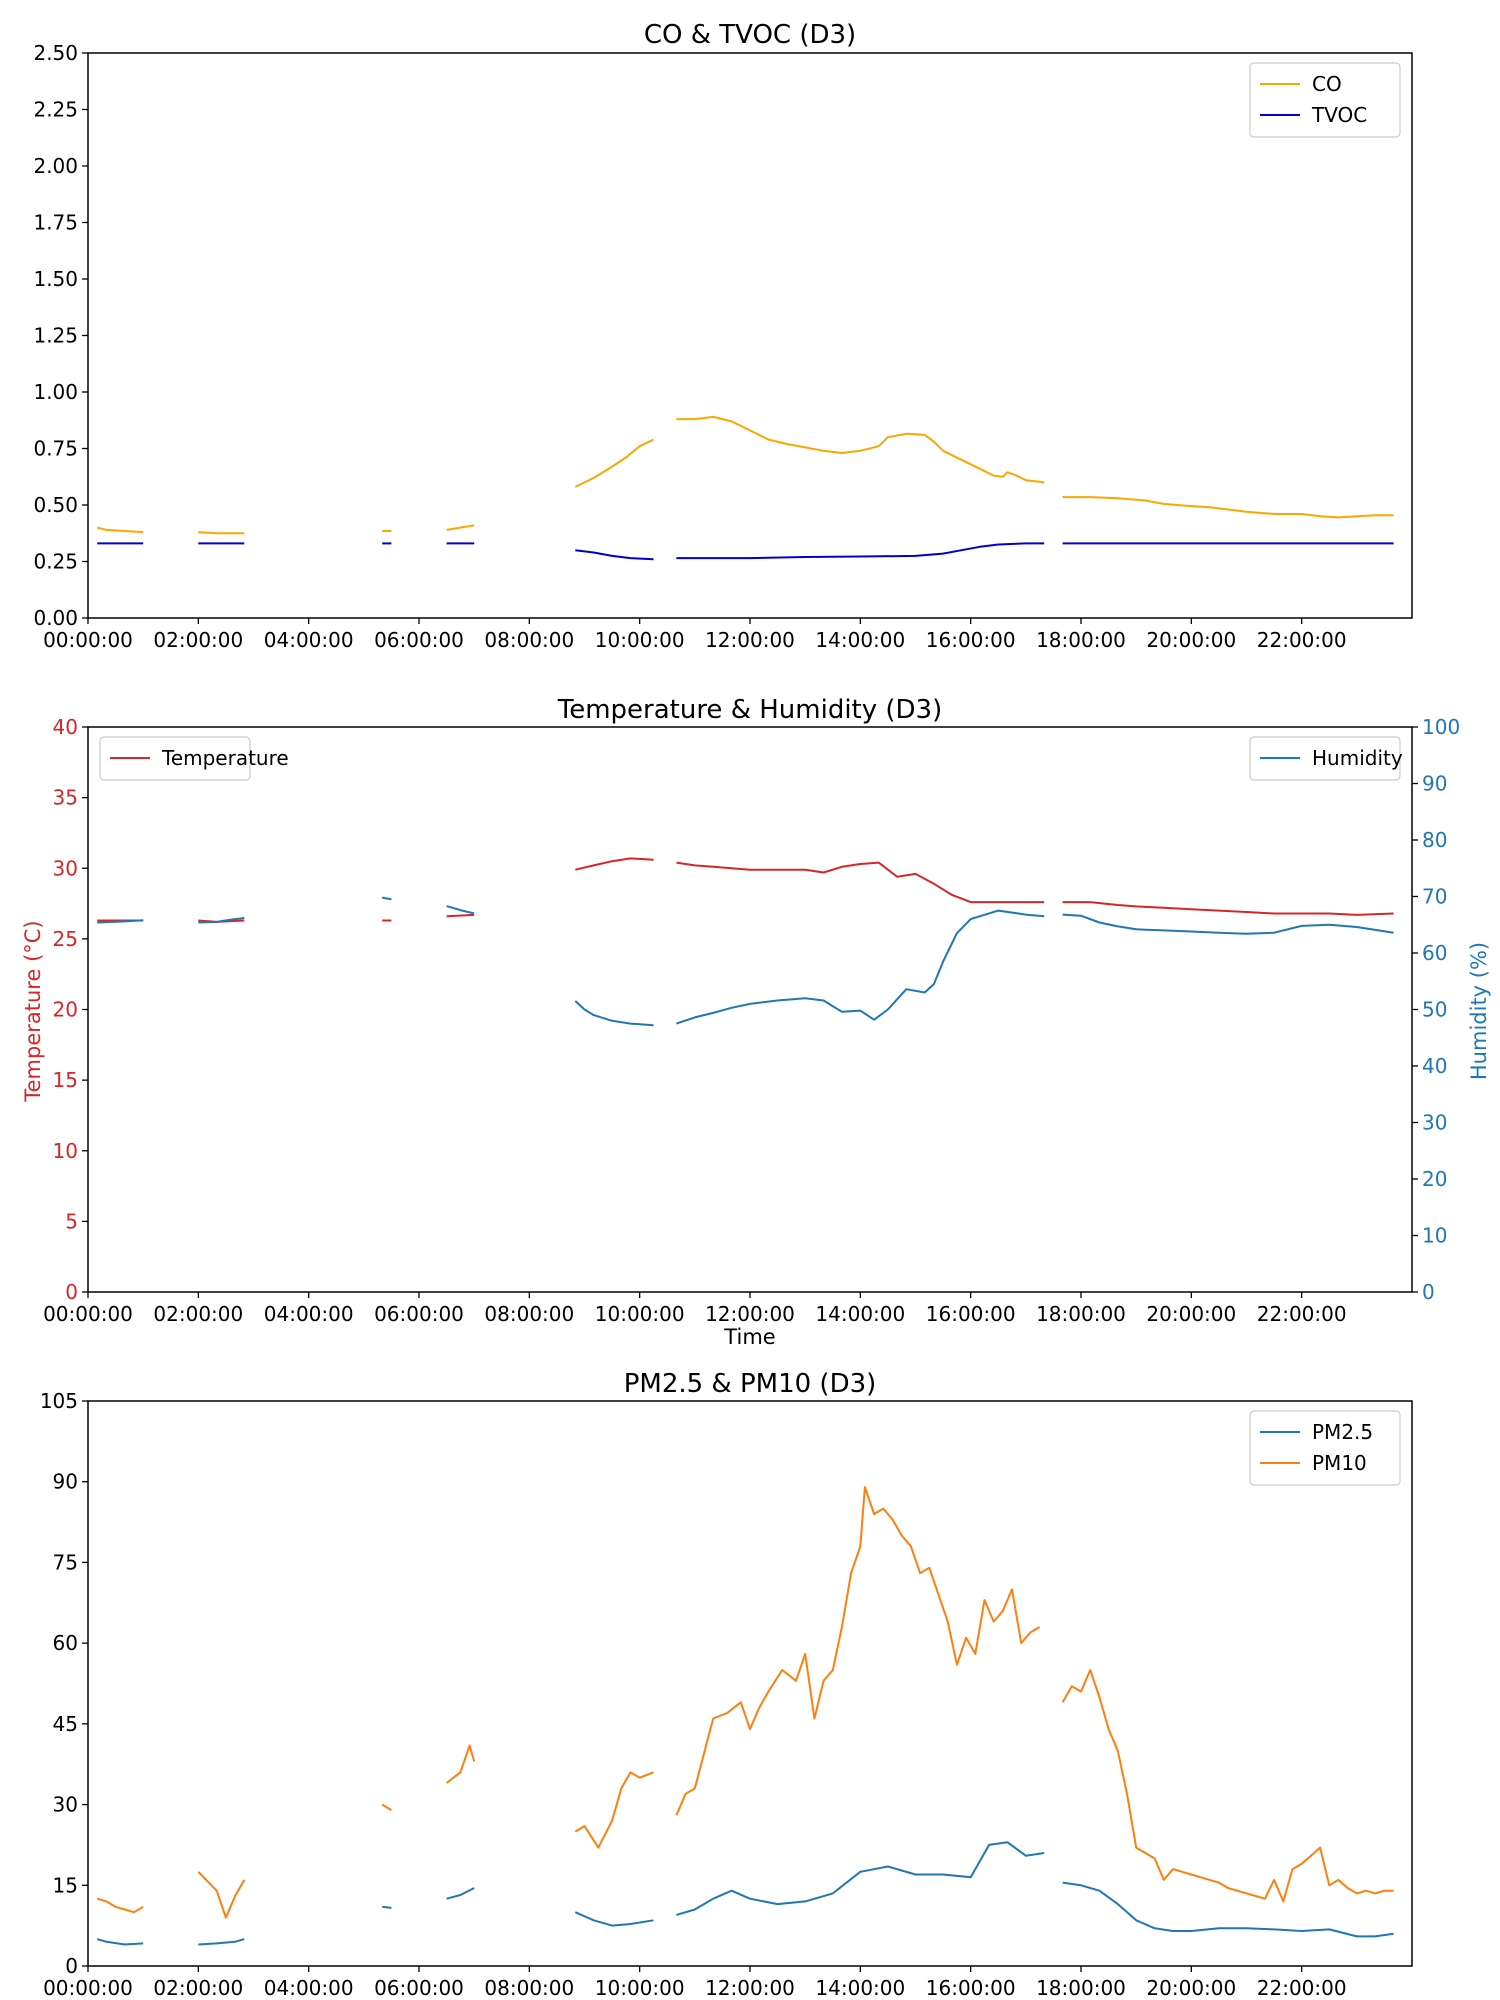 This screenshot has height=2000, width=1500. Describe the element at coordinates (750, 710) in the screenshot. I see `chart-title: Temperature & Humidity (D3)` at that location.